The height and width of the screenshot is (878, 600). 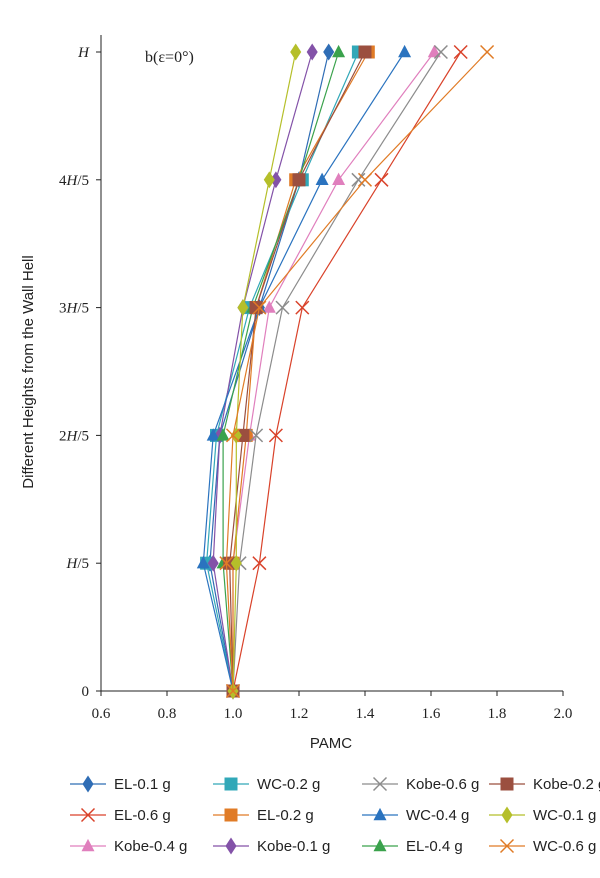 I want to click on legend-item: Kobe-0.4 g, so click(x=128, y=846).